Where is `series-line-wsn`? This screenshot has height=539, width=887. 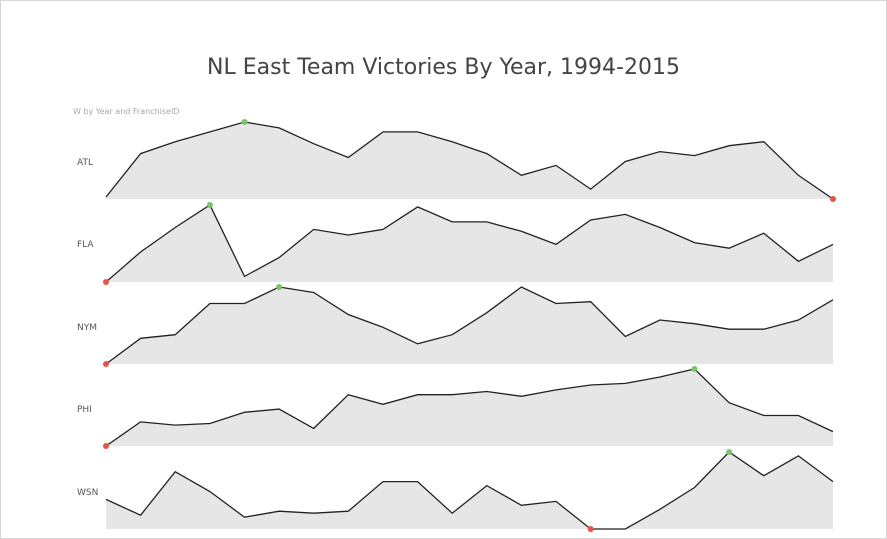 series-line-wsn is located at coordinates (469, 490).